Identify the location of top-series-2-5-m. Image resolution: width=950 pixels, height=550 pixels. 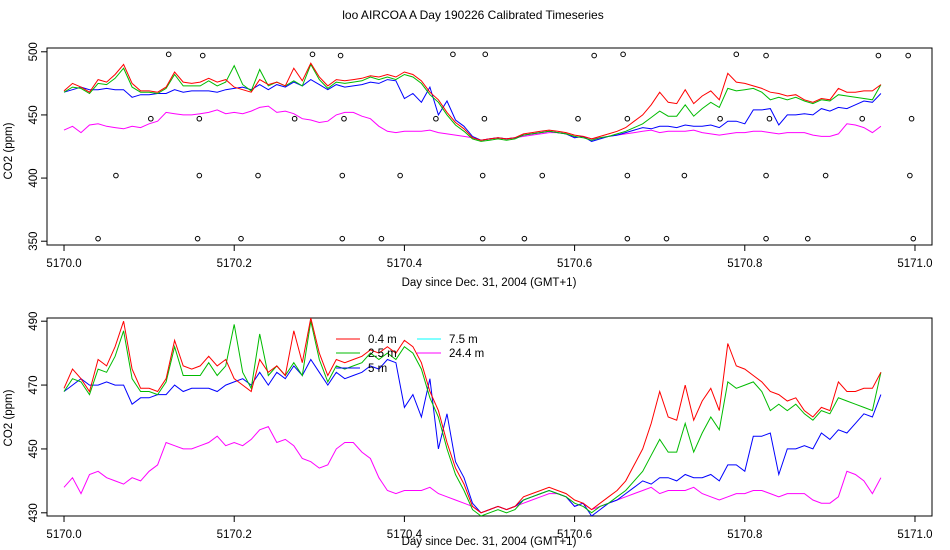
(472, 102).